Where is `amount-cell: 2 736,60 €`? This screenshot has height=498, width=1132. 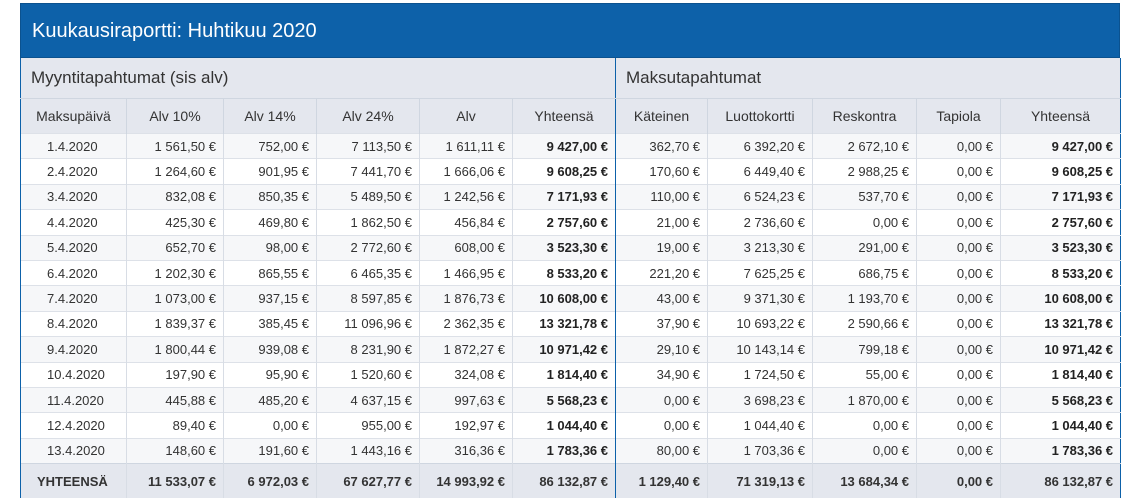
amount-cell: 2 736,60 € is located at coordinates (760, 222).